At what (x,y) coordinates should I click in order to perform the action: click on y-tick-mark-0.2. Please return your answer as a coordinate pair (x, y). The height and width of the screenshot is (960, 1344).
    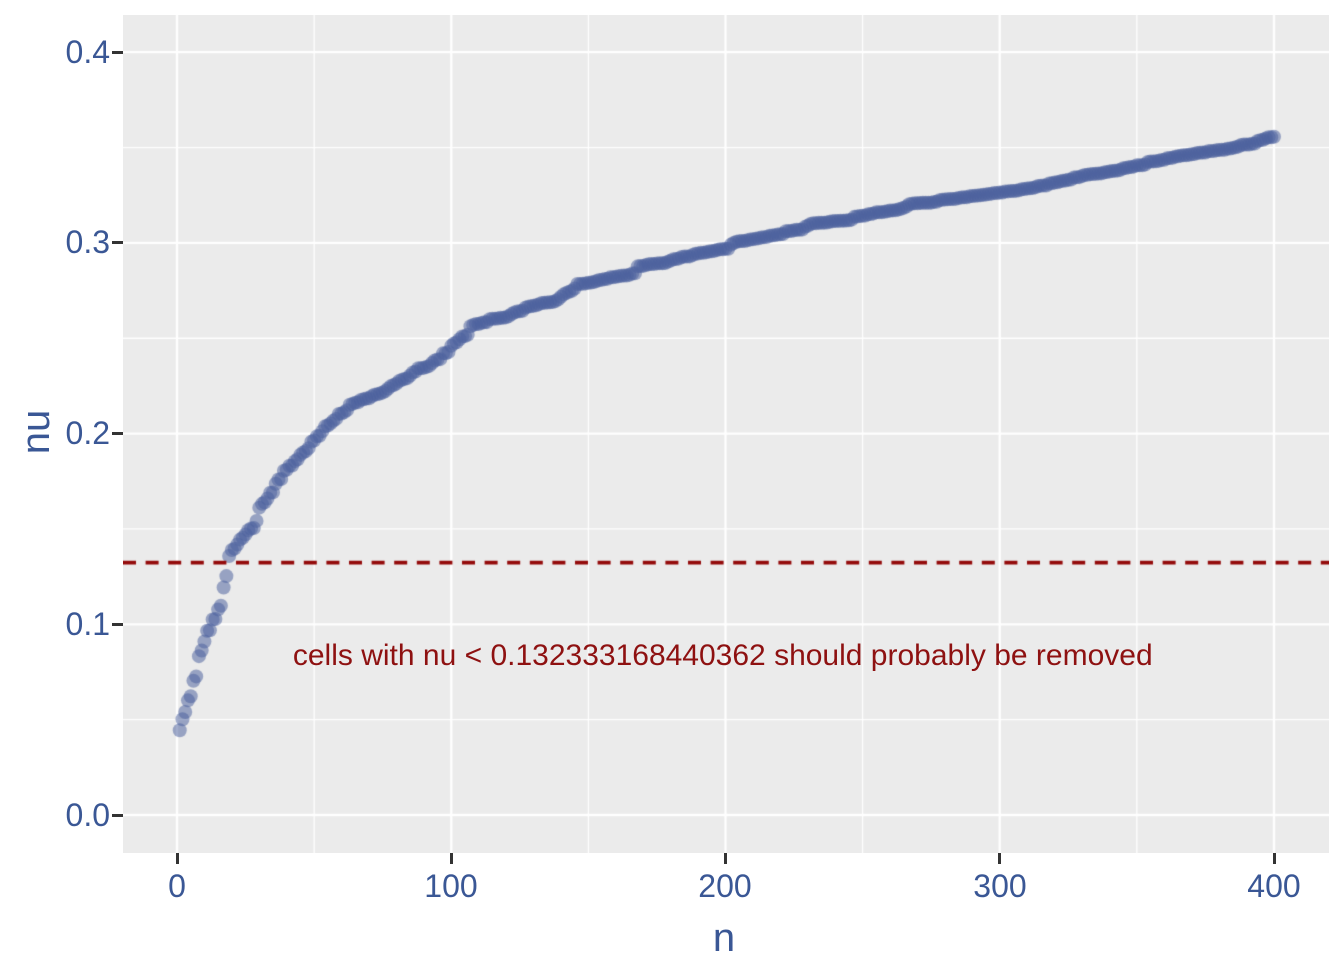
    Looking at the image, I should click on (117, 434).